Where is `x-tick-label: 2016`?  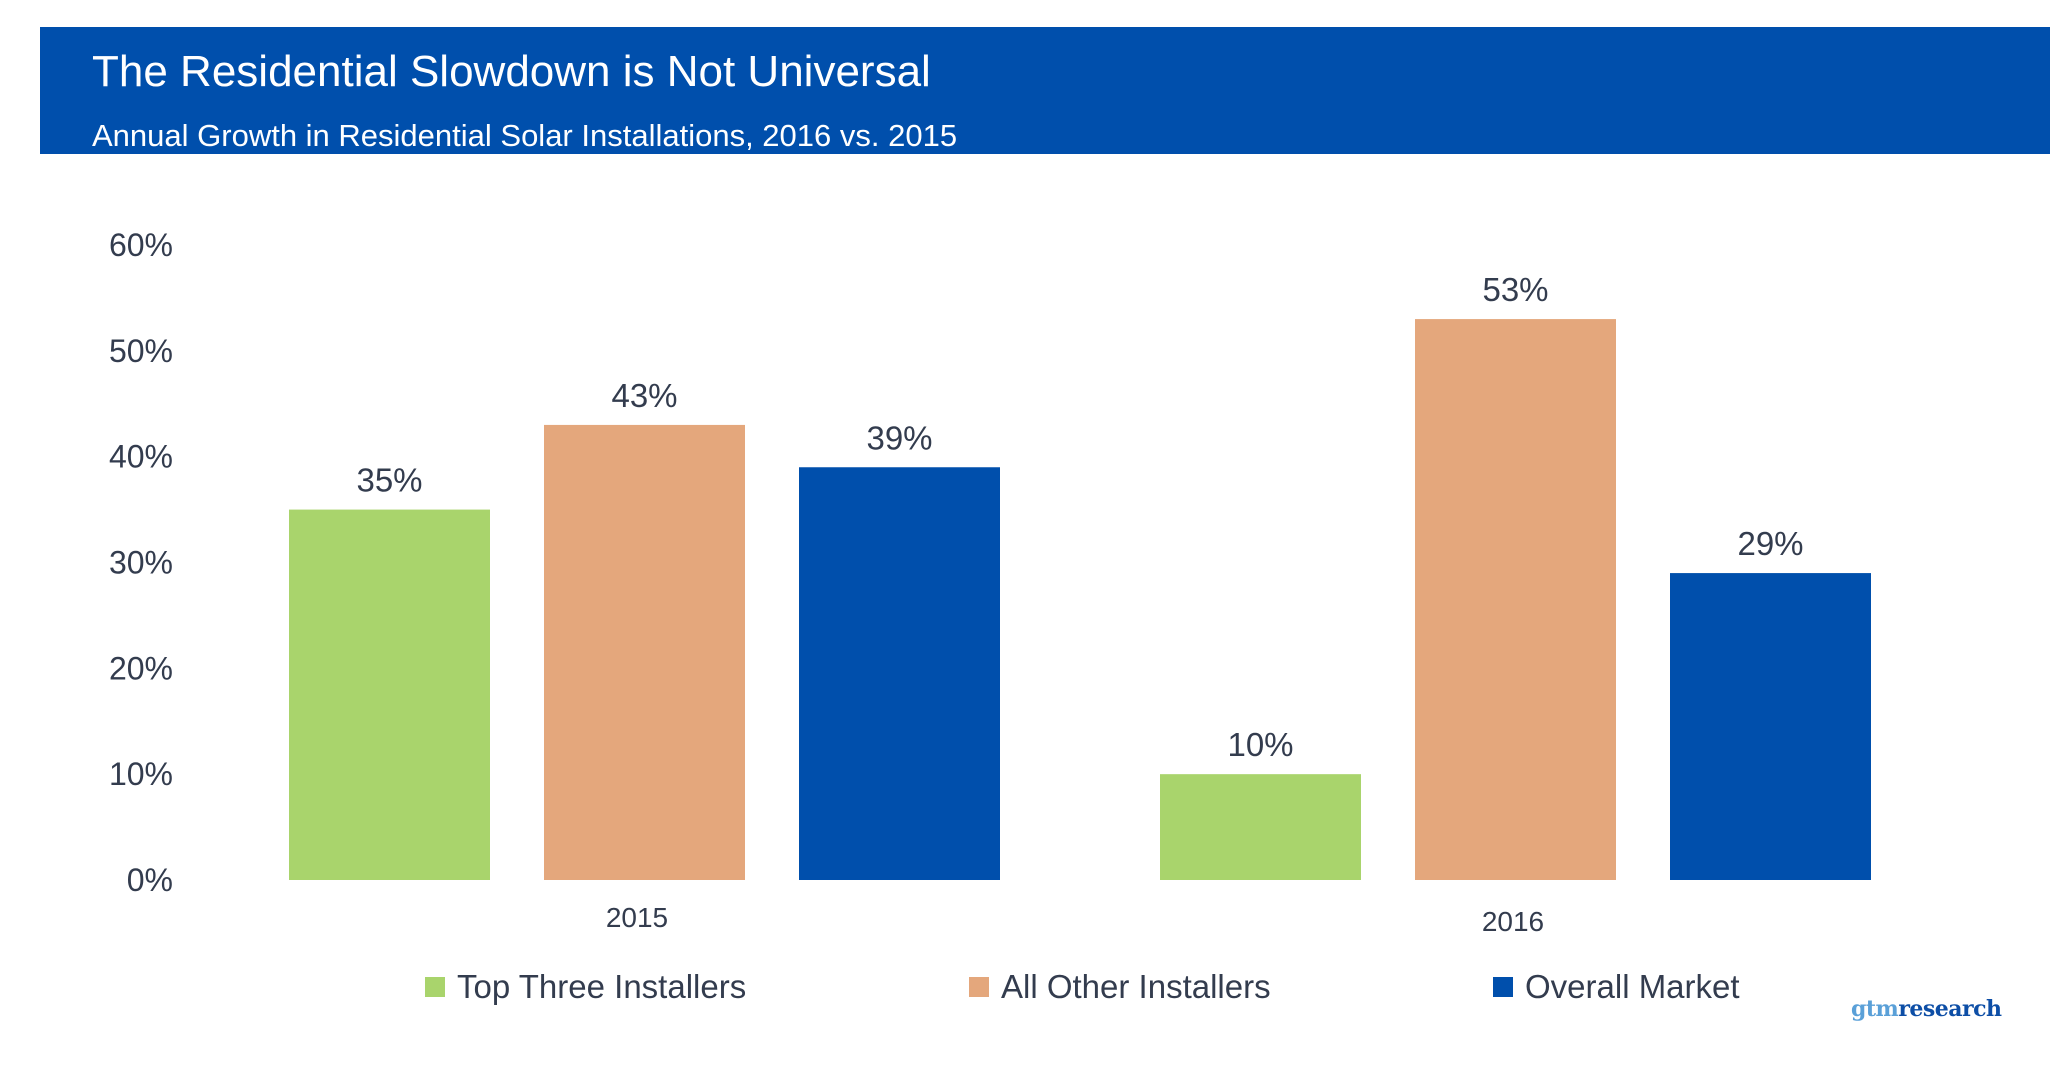
x-tick-label: 2016 is located at coordinates (1513, 921).